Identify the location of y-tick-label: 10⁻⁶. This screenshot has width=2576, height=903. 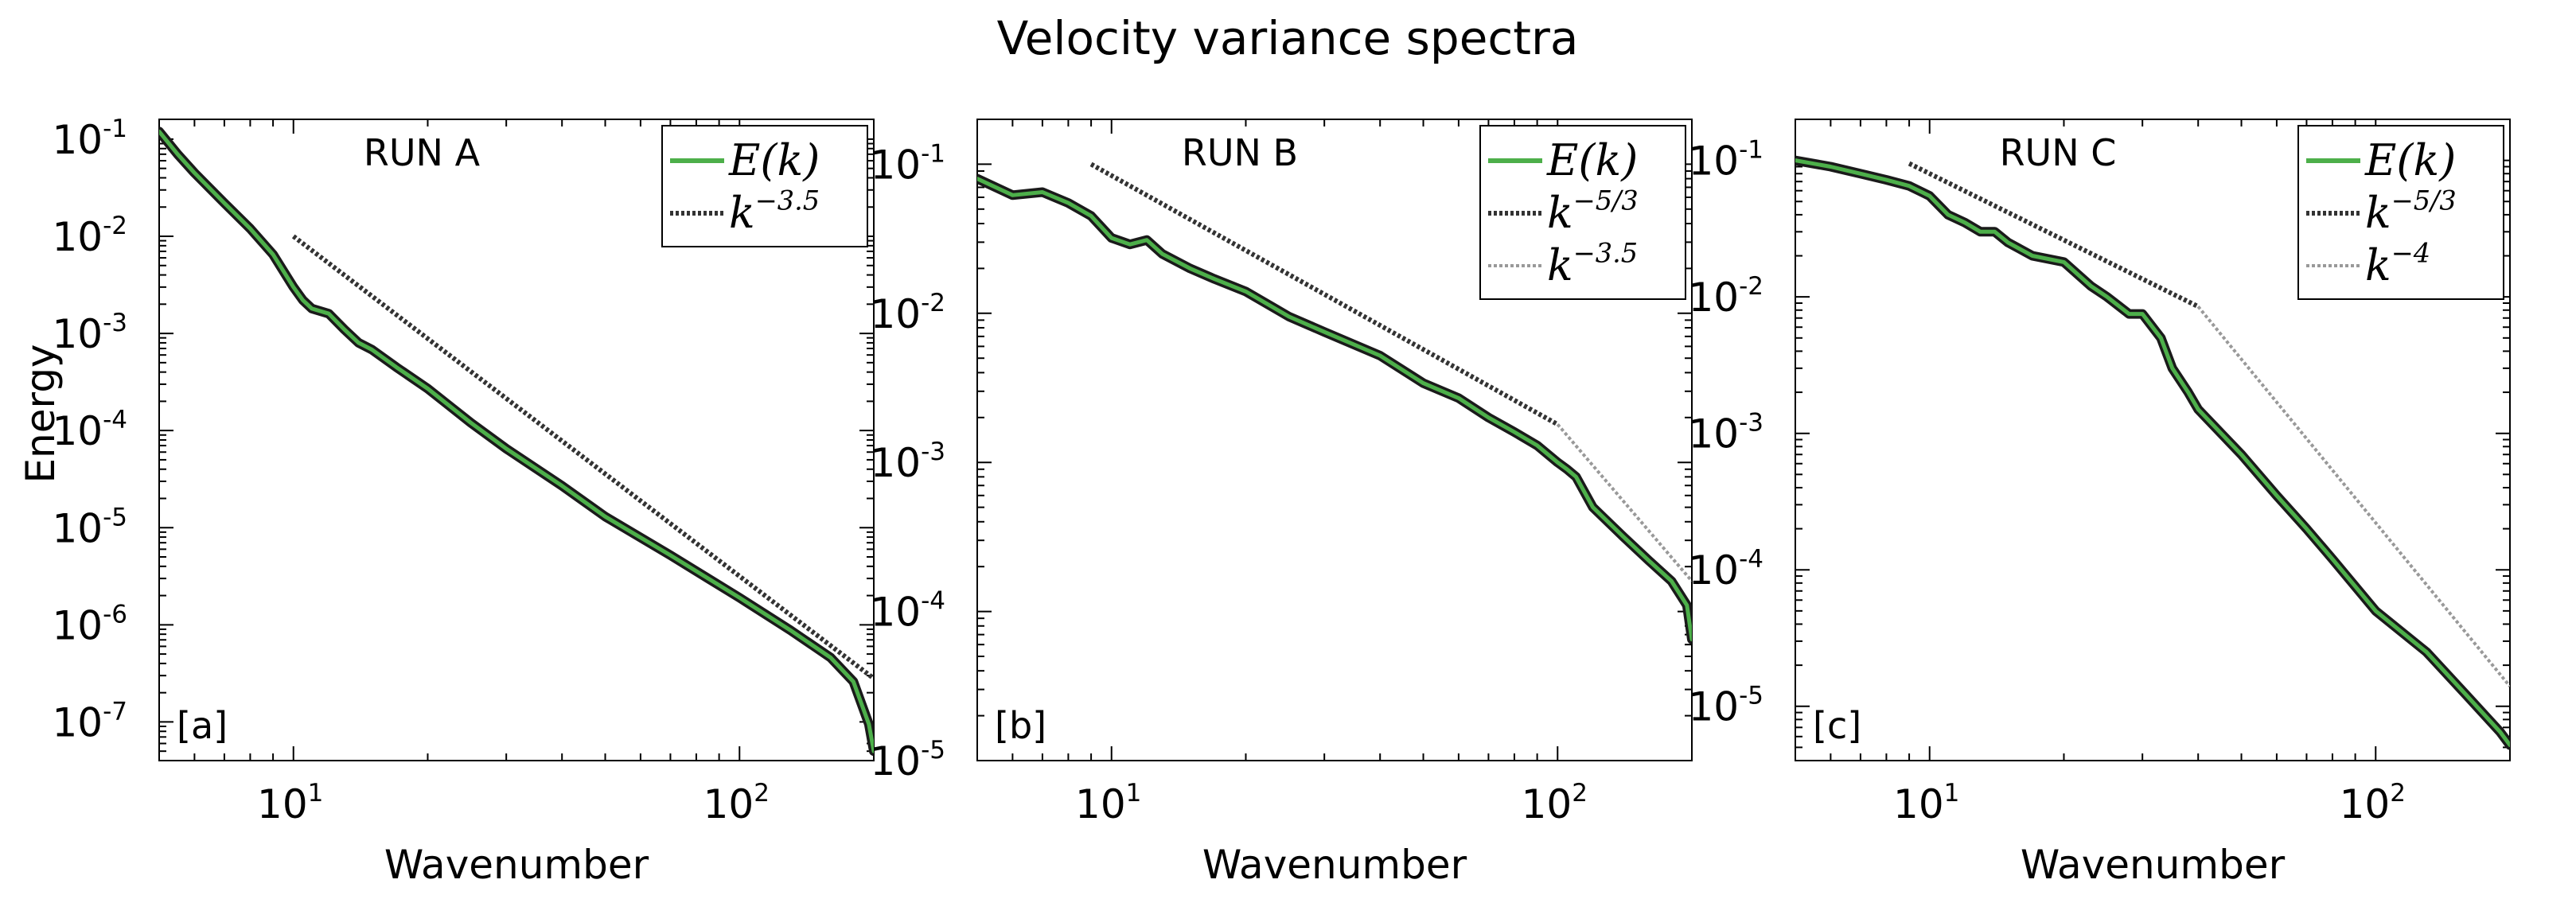
(89, 624).